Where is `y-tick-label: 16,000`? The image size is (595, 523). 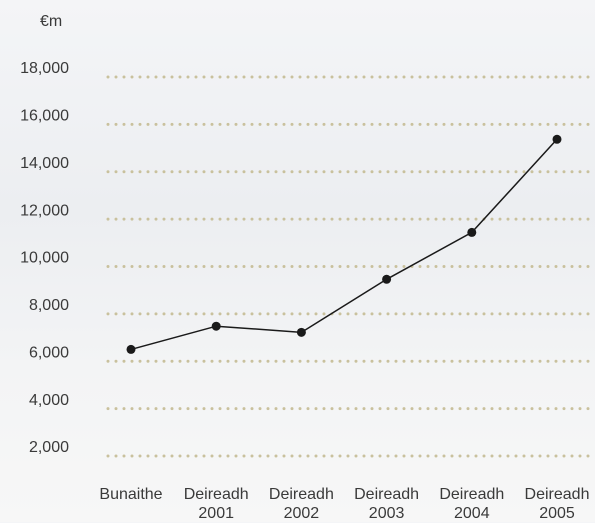 y-tick-label: 16,000 is located at coordinates (44, 116).